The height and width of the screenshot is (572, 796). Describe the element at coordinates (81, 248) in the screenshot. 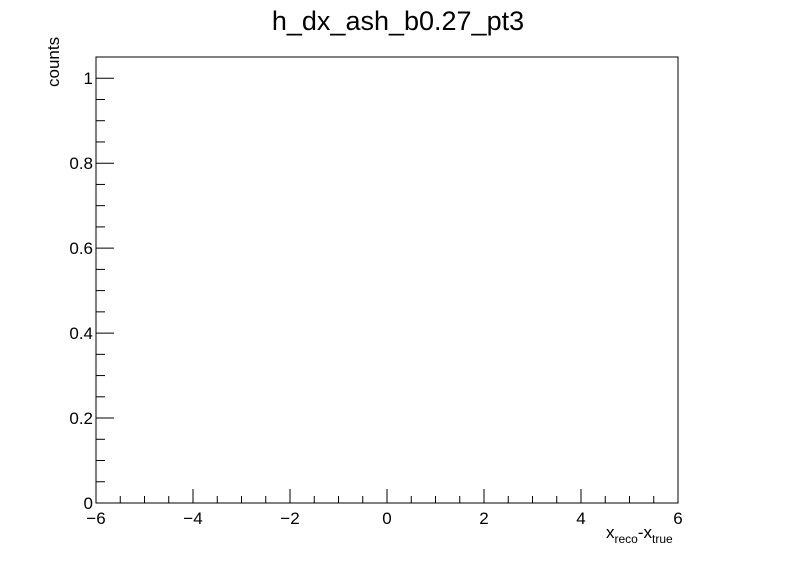

I see `y-tick-label: 0.6` at that location.